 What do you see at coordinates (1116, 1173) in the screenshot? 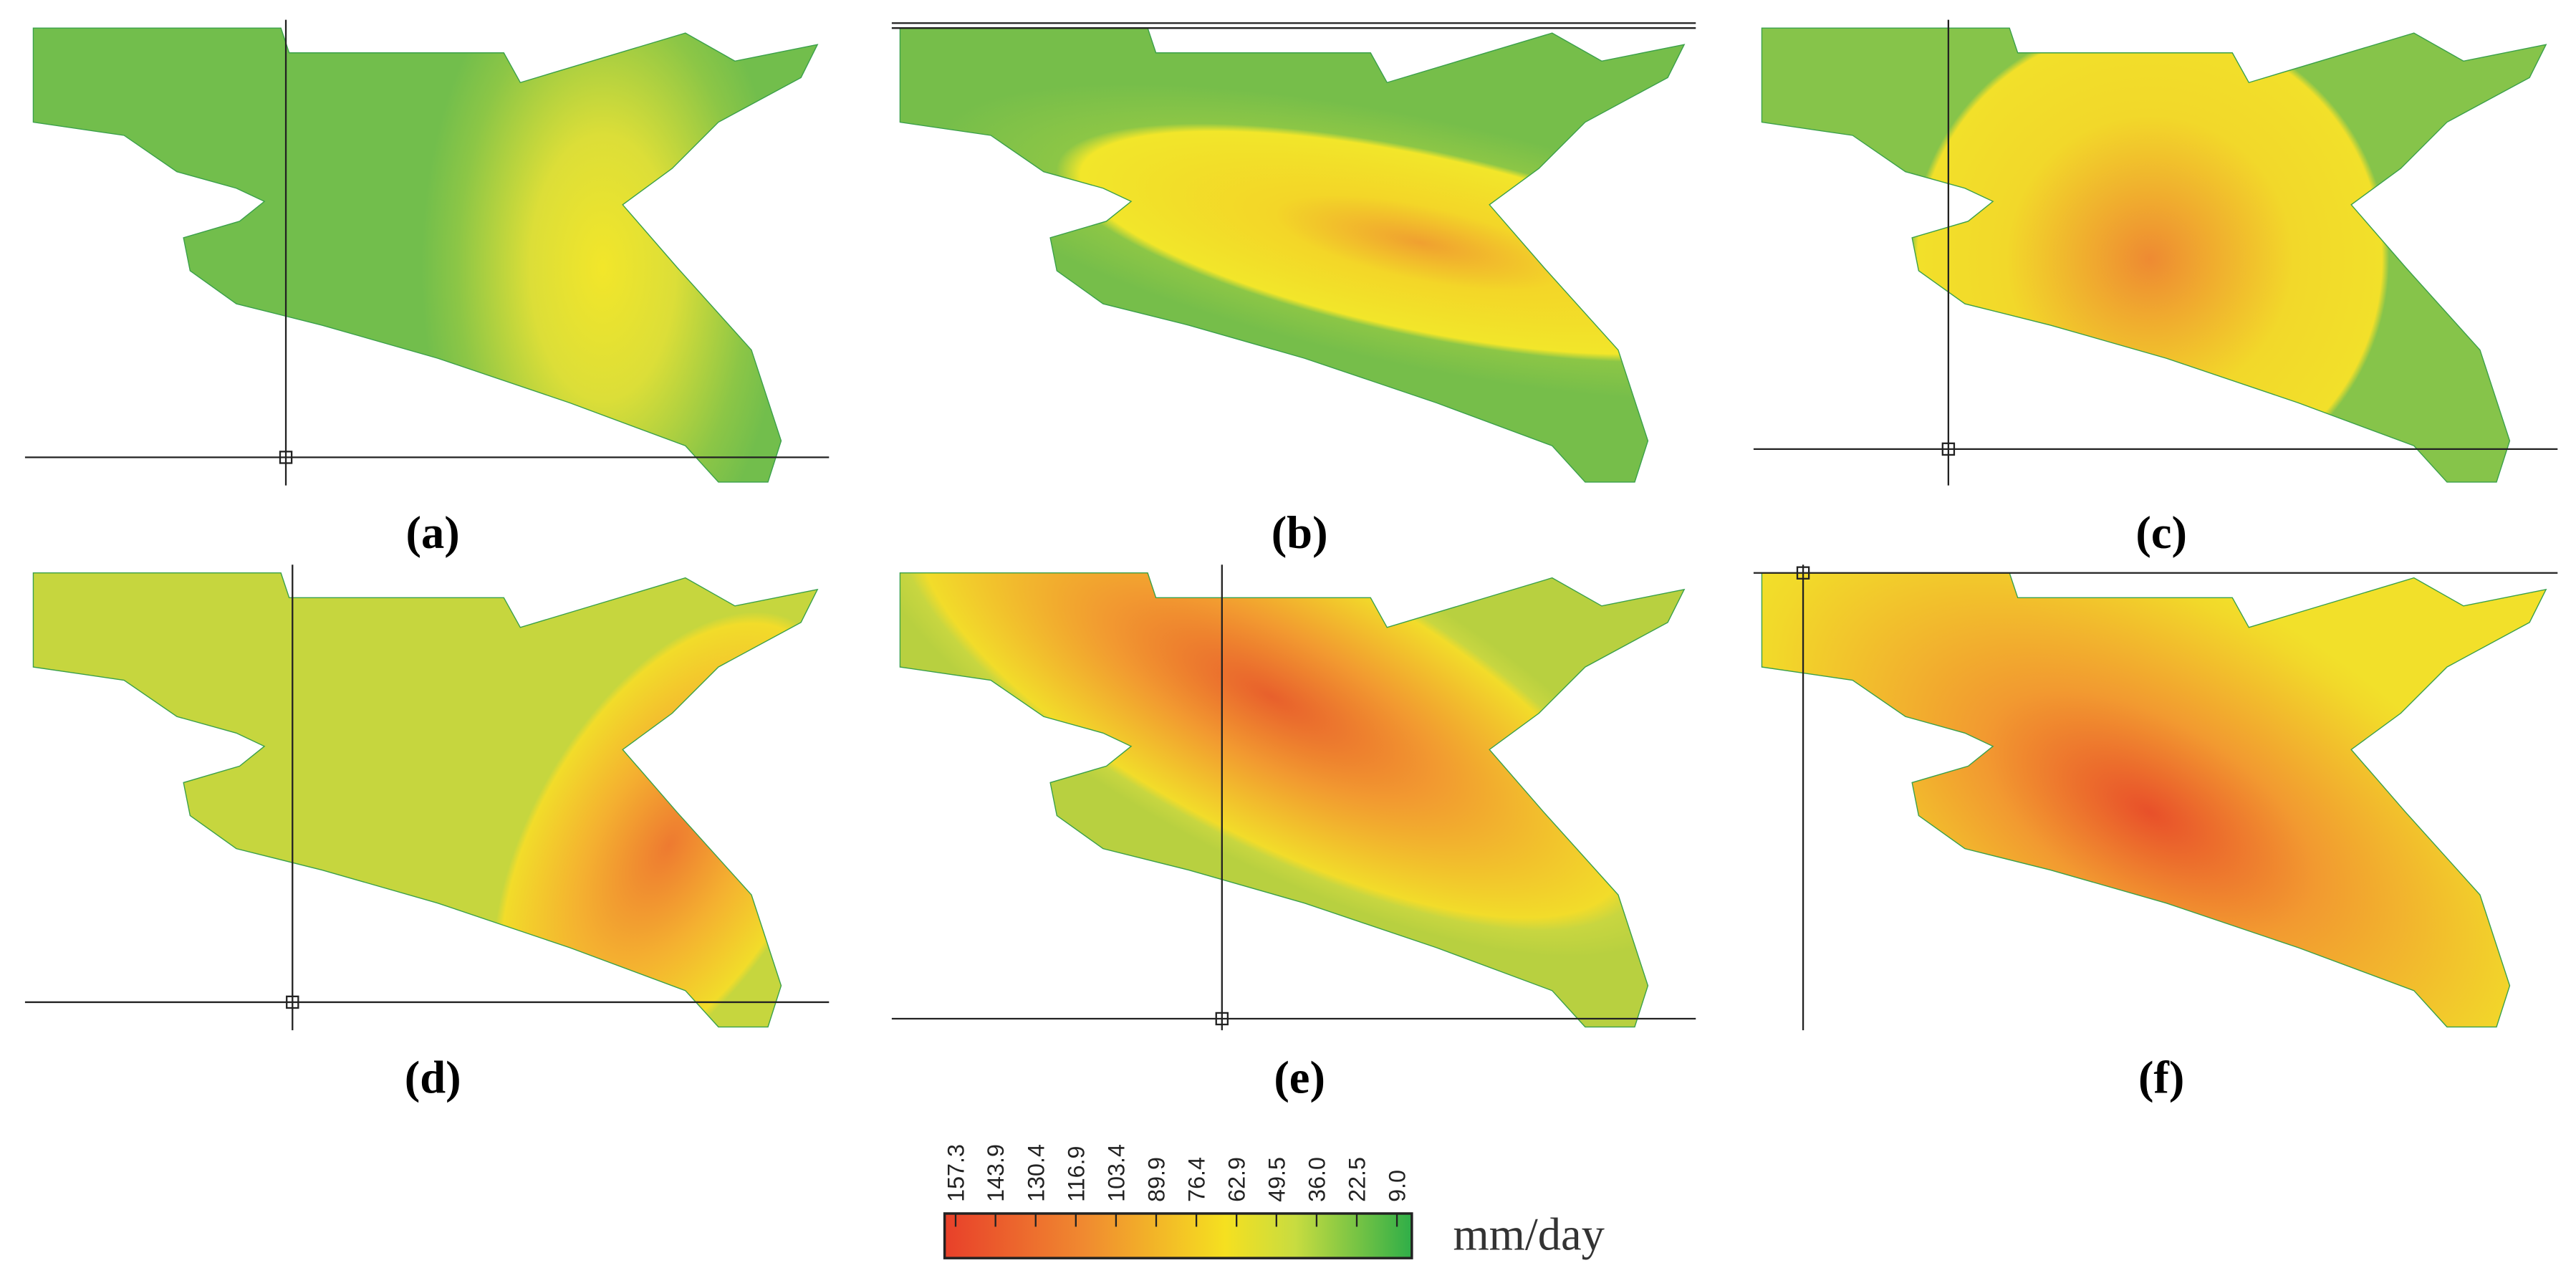
I see `colorbar-tick-label: 103.4` at bounding box center [1116, 1173].